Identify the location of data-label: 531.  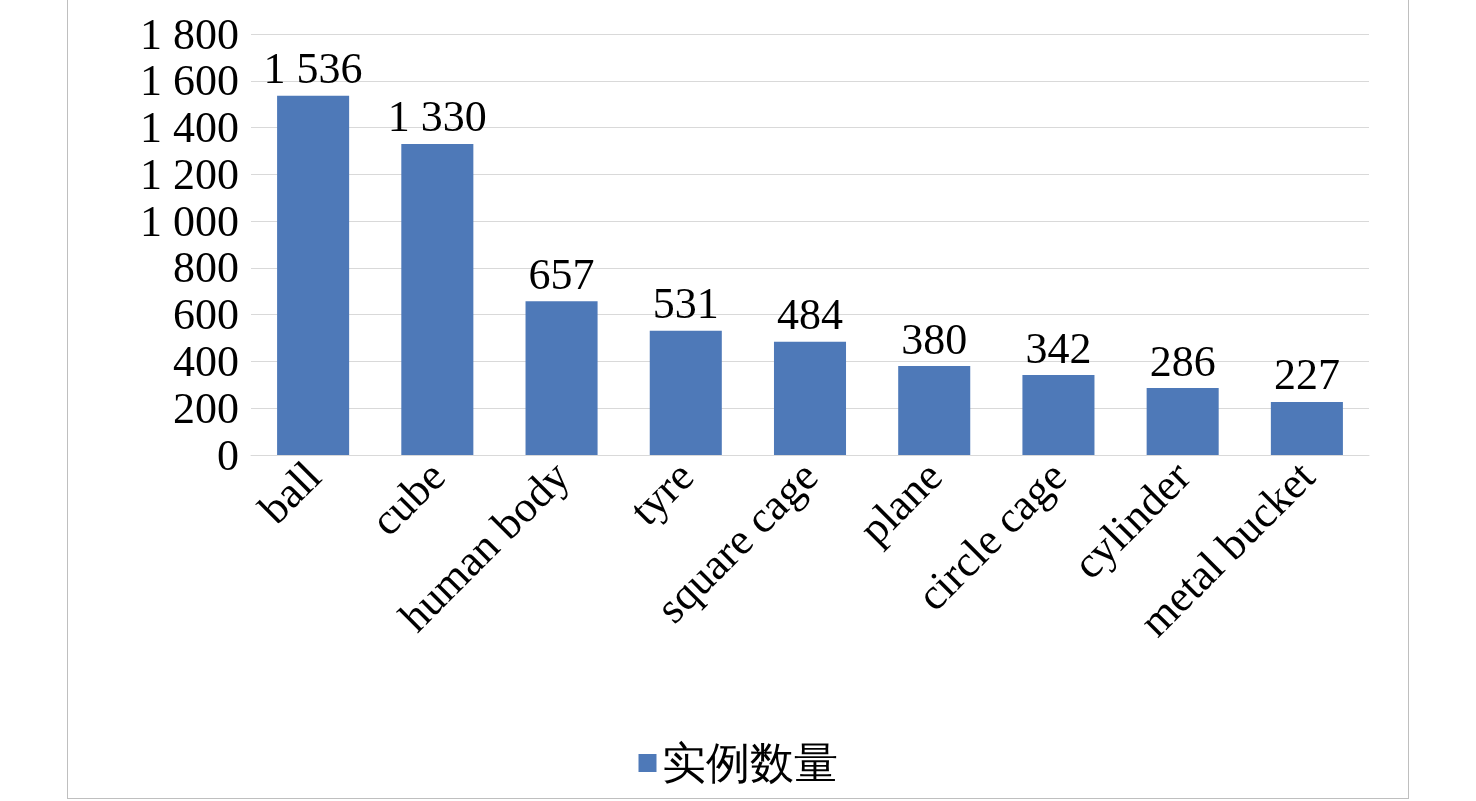
(685, 304).